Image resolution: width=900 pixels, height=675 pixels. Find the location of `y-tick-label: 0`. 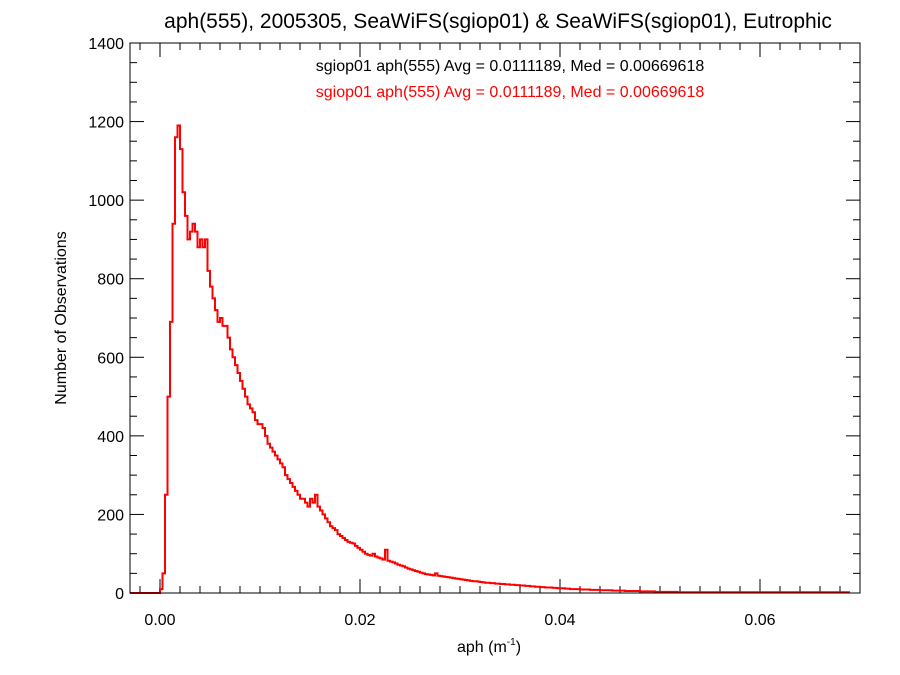

y-tick-label: 0 is located at coordinates (119, 594).